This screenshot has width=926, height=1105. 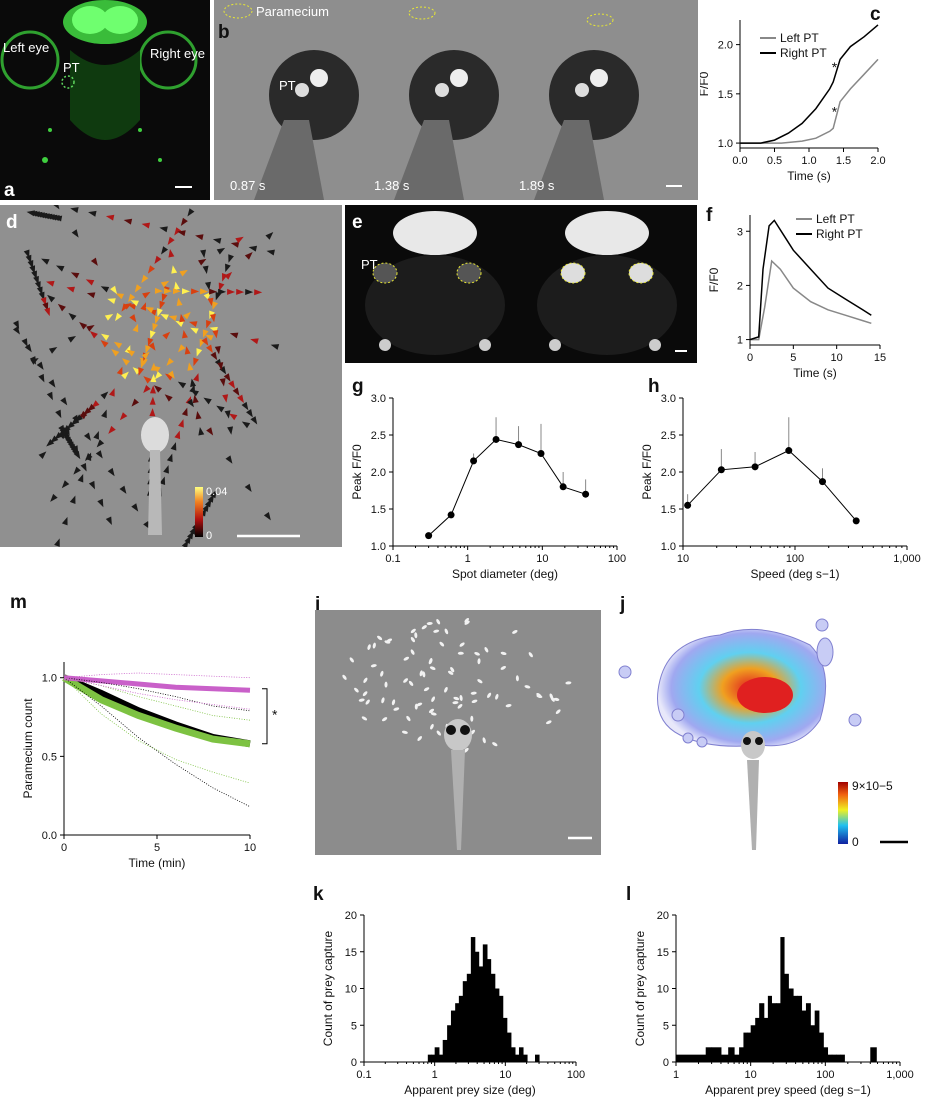 I want to click on y-tick-label: 2.0, so click(x=668, y=473).